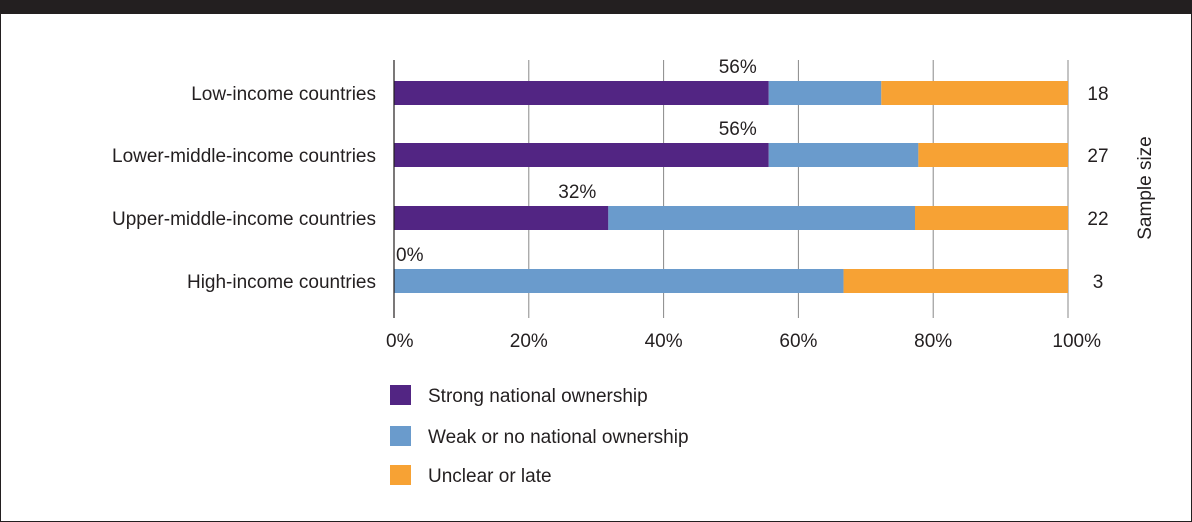 This screenshot has width=1192, height=522. Describe the element at coordinates (281, 282) in the screenshot. I see `category-label: High-income countries` at that location.